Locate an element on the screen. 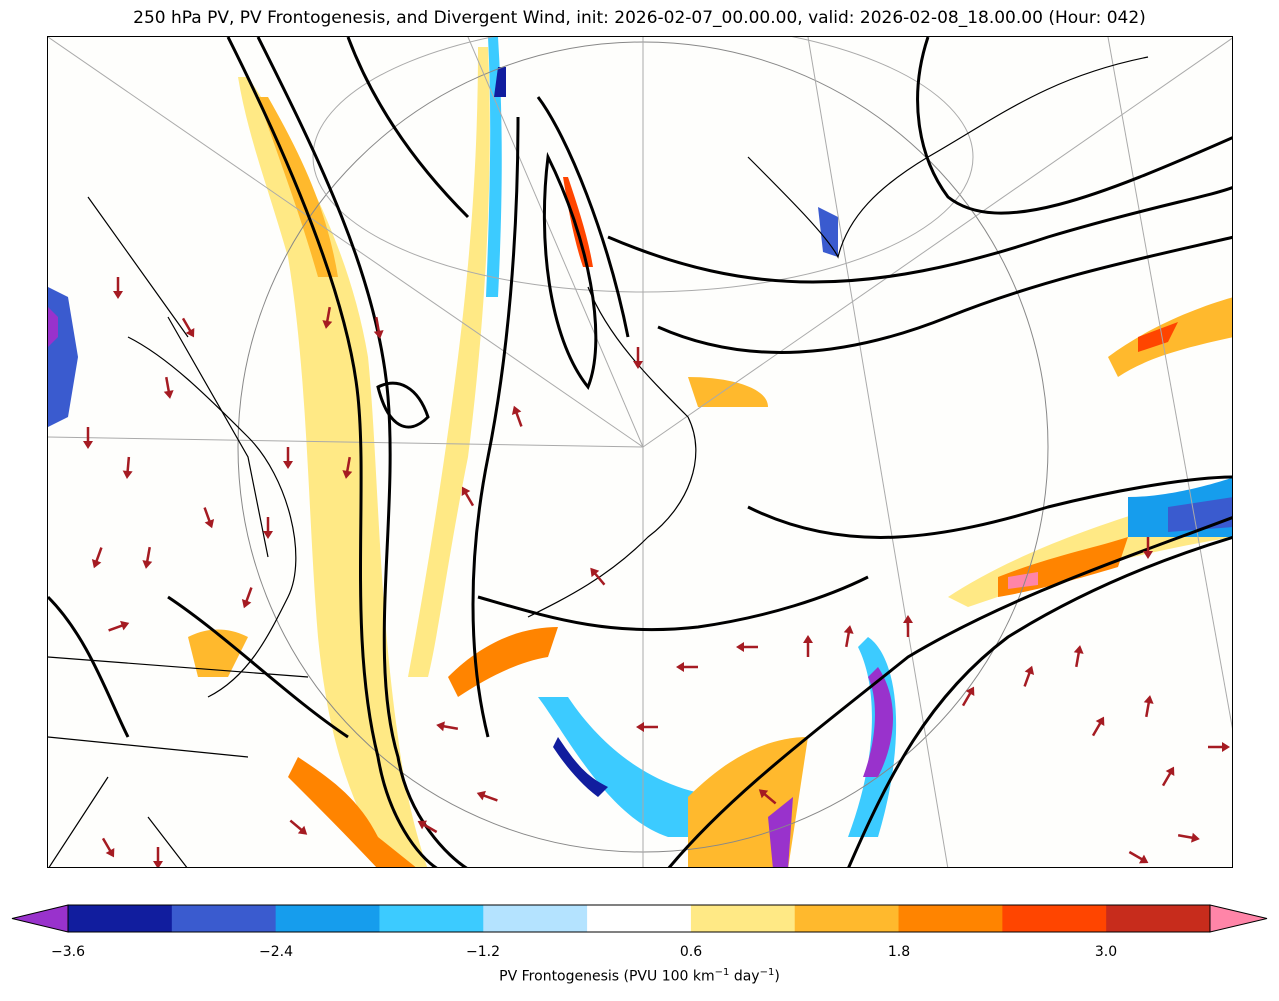  colorbar-over-arrow is located at coordinates (1238, 918).